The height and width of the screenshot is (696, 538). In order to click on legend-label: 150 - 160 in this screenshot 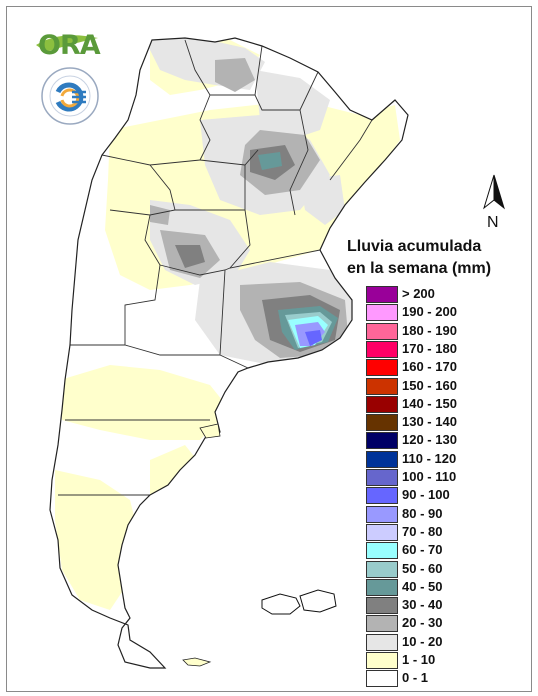, I will do `click(429, 385)`.